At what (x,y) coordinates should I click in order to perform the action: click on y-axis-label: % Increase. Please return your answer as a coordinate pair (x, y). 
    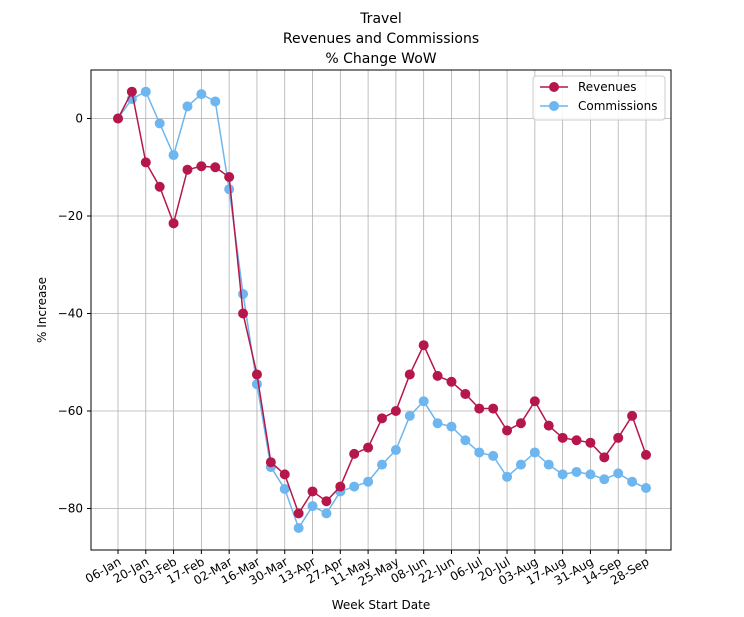
    Looking at the image, I should click on (42, 310).